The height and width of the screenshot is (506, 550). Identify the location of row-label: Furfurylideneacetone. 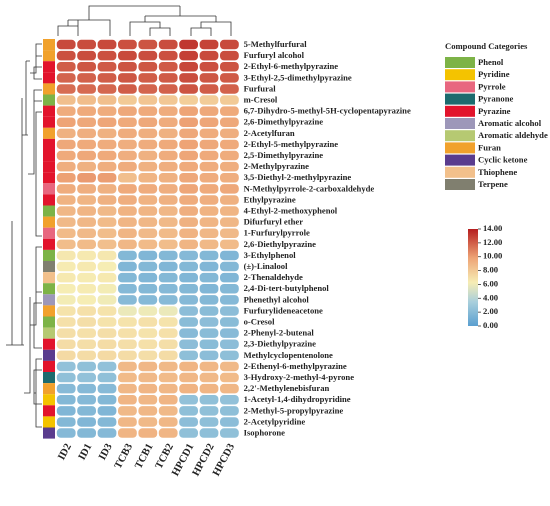
(283, 310).